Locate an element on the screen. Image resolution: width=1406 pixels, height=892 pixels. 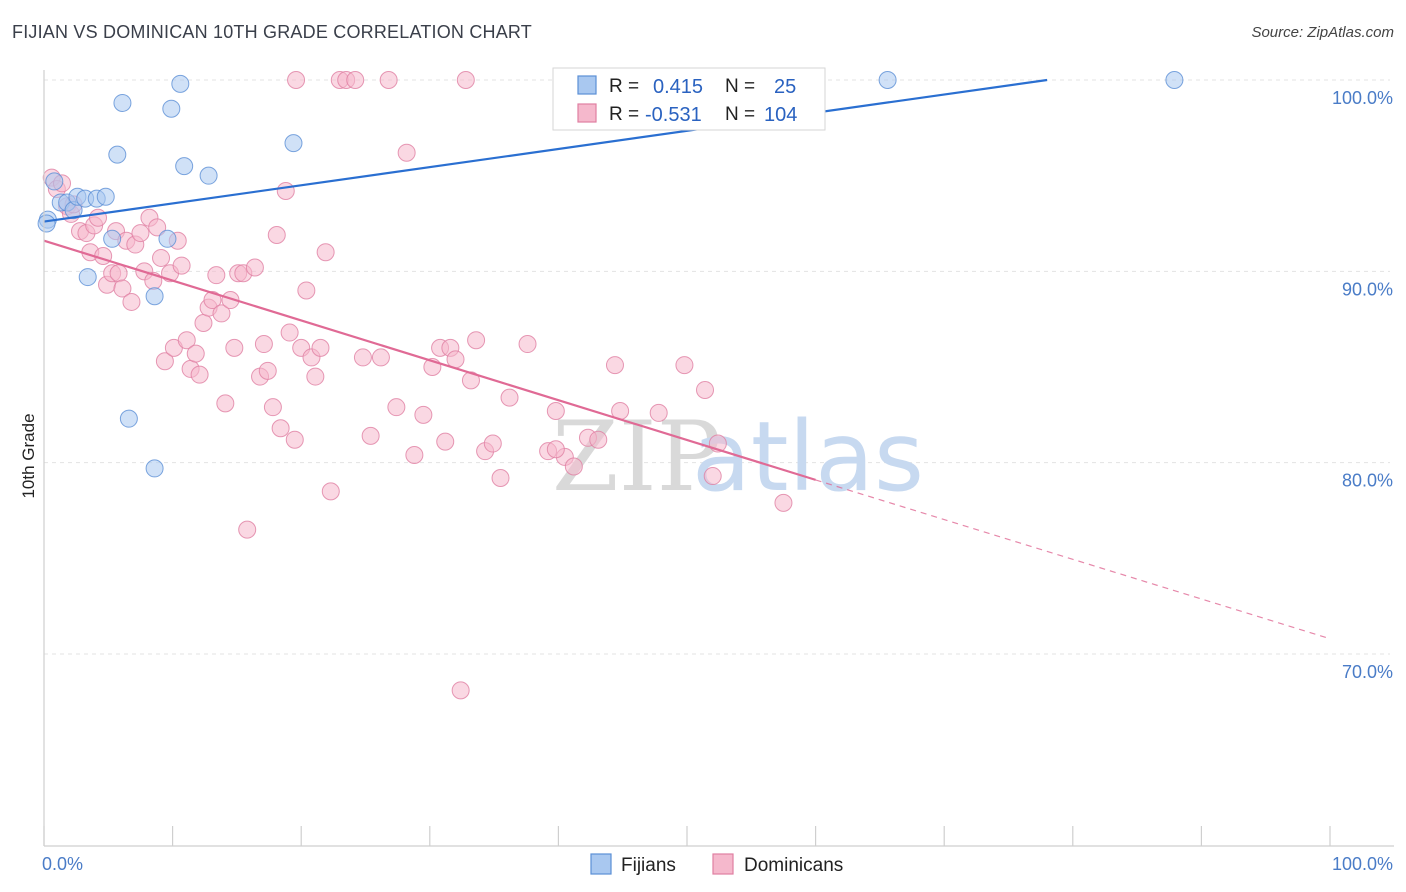
stats-legend: R = 0.415 N = 25 R = -0.531 N = 104 is located at coordinates (689, 99).